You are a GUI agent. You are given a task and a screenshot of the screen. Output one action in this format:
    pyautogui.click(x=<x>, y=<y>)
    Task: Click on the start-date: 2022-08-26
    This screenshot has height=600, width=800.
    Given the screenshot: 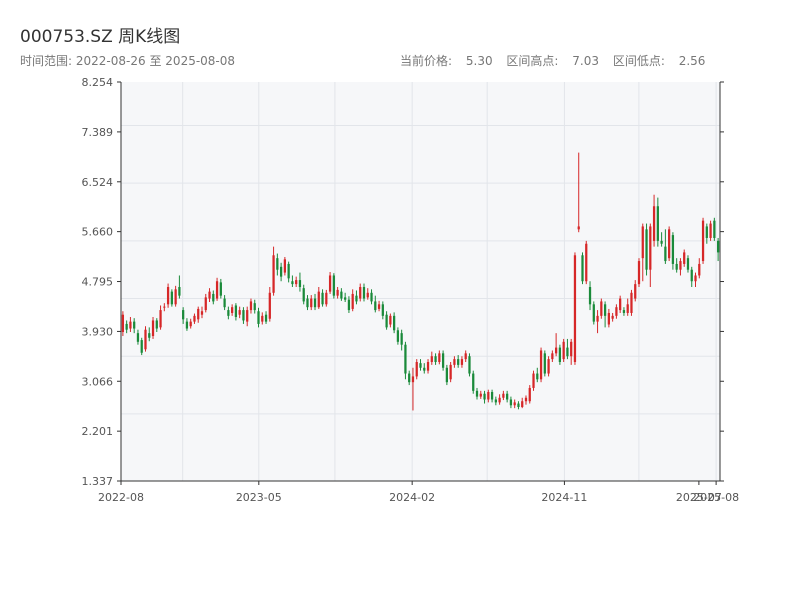 What is the action you would take?
    pyautogui.click(x=110, y=61)
    